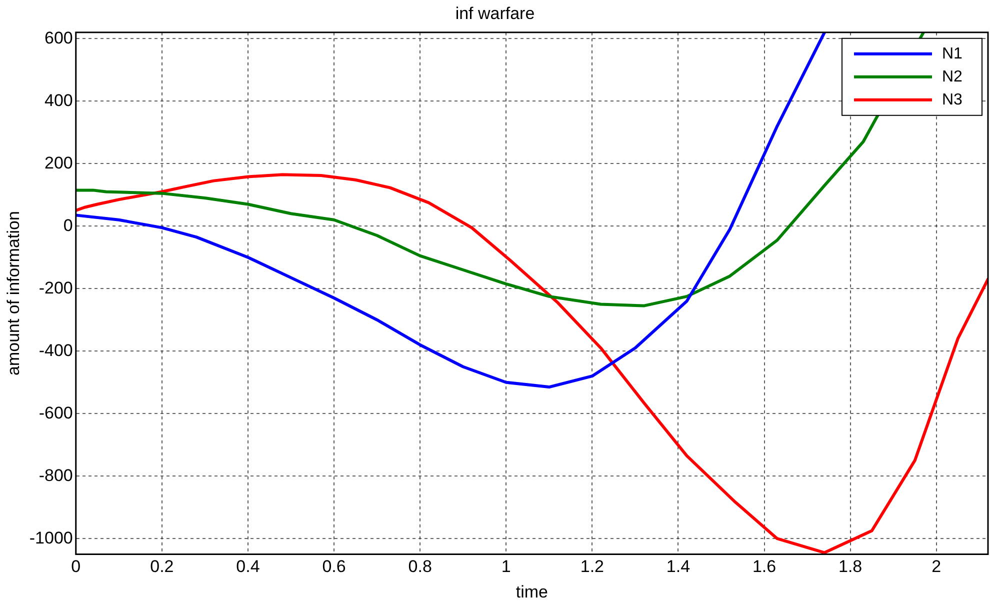 The height and width of the screenshot is (605, 990). What do you see at coordinates (334, 566) in the screenshot?
I see `x-tick-label: 0.6` at bounding box center [334, 566].